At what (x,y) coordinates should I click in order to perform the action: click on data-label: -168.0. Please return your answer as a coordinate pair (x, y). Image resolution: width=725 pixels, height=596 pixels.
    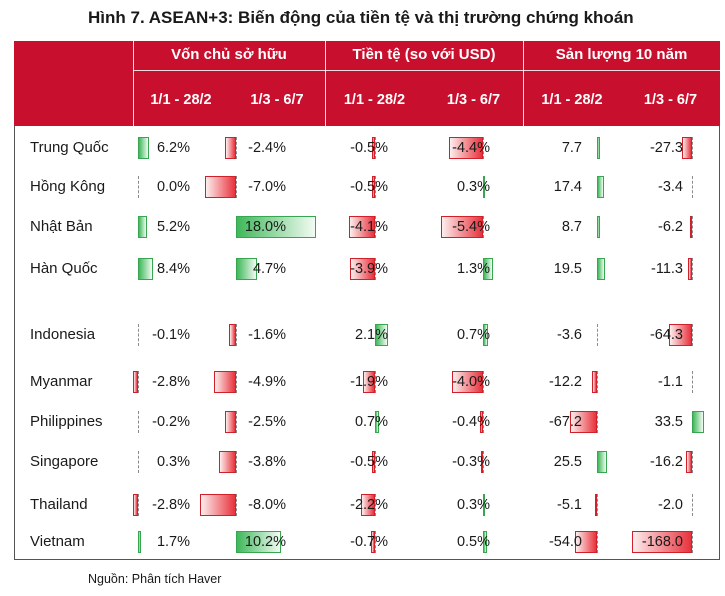
    Looking at the image, I should click on (662, 542).